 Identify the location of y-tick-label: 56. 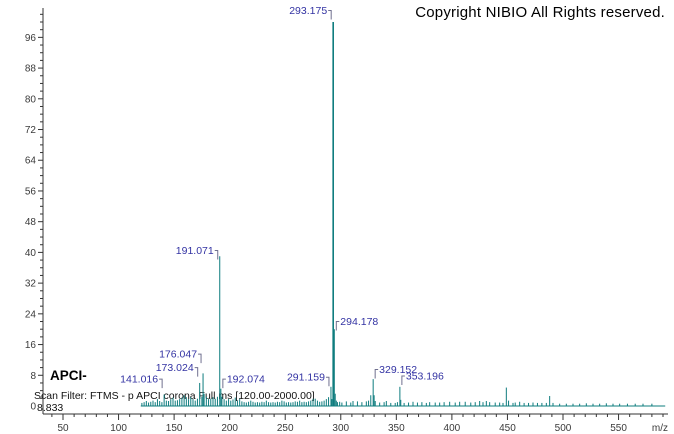
(31, 191).